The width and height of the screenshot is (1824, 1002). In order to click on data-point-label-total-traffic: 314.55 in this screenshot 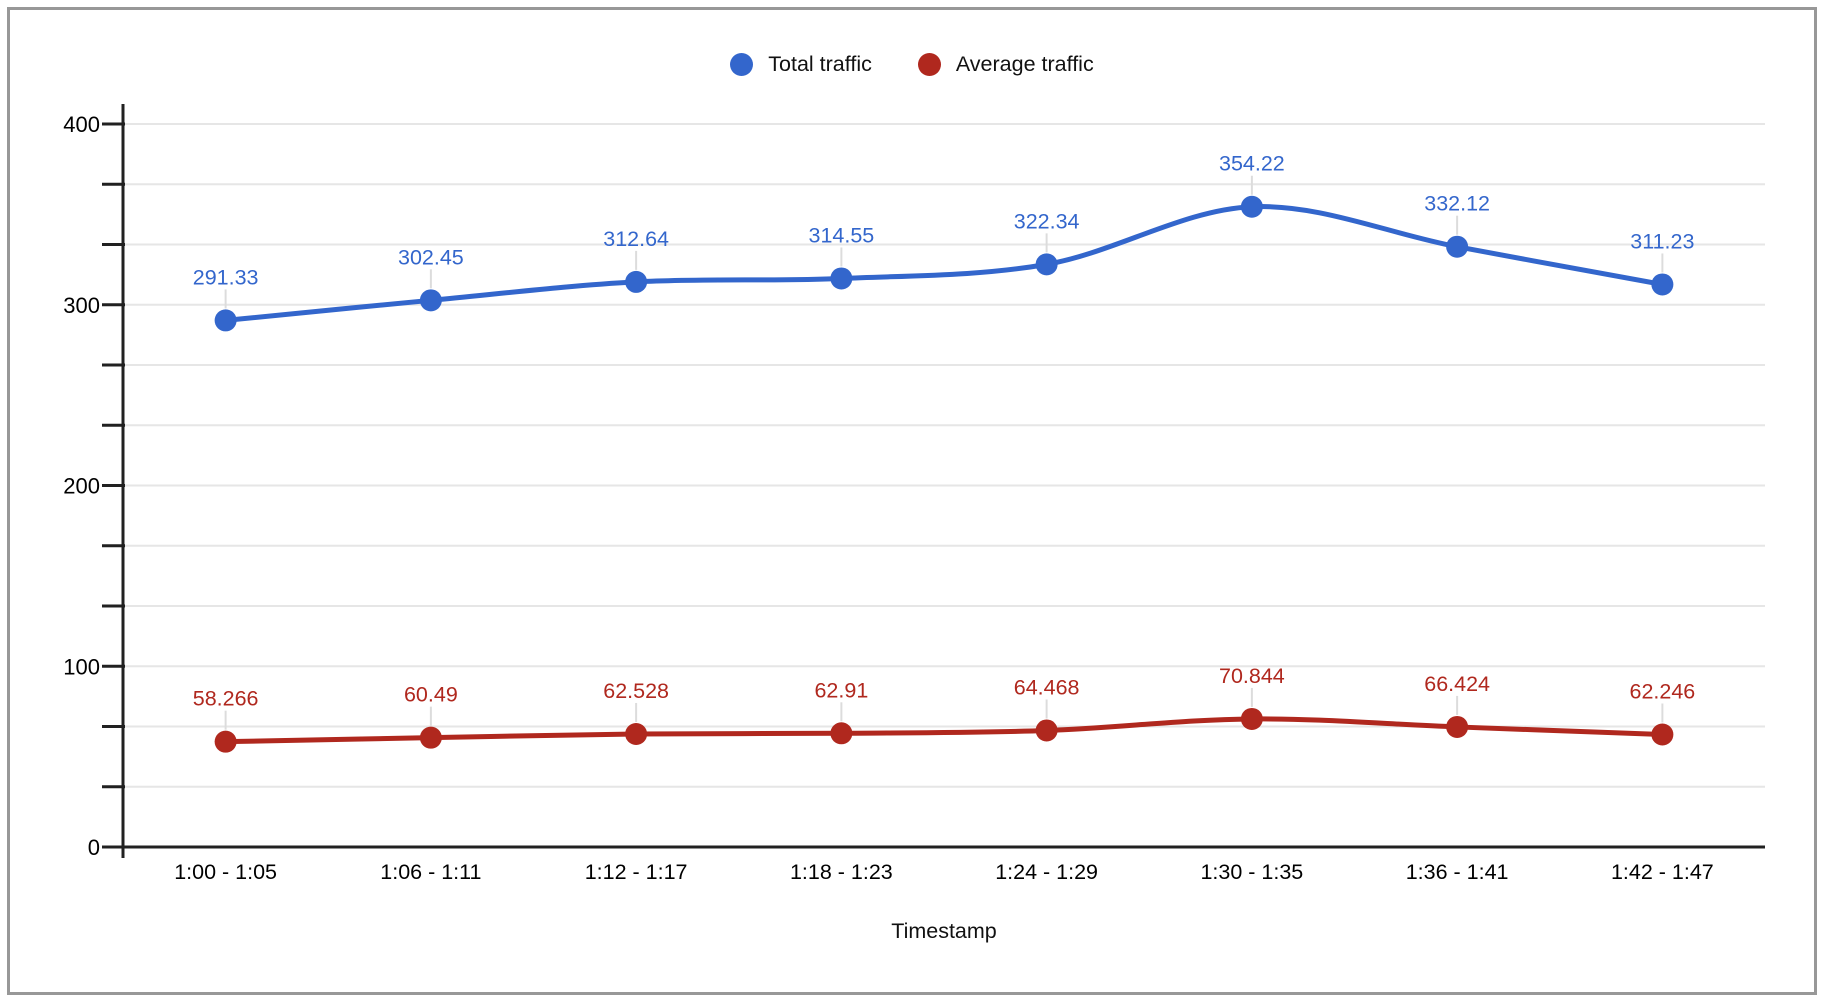, I will do `click(841, 235)`.